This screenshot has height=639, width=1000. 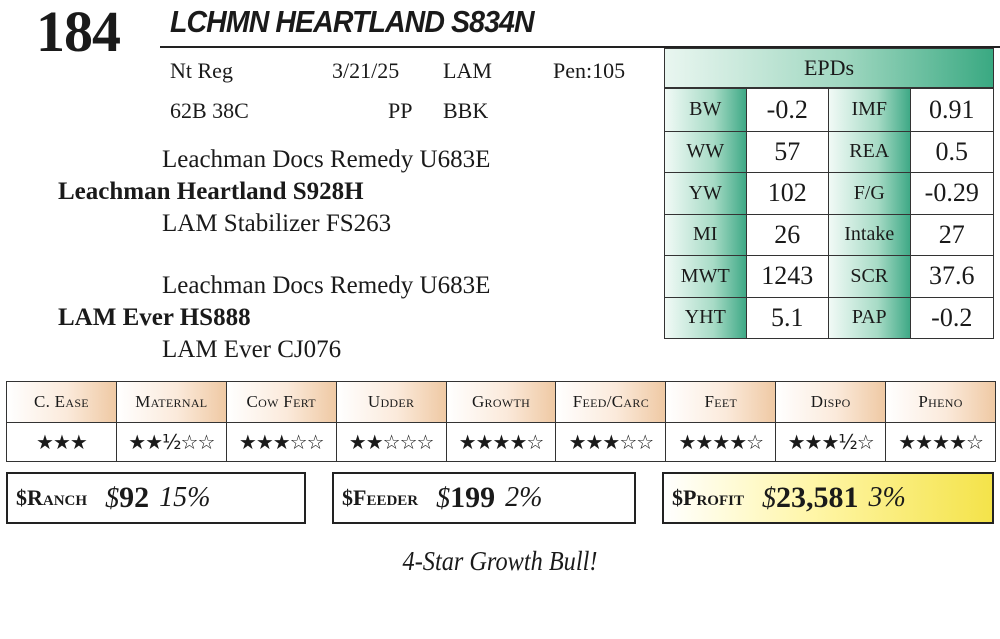 I want to click on rating-header: Growth, so click(x=501, y=402).